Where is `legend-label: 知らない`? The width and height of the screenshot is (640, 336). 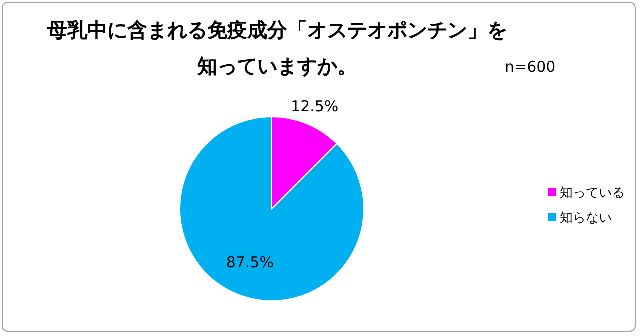
legend-label: 知らない is located at coordinates (586, 218).